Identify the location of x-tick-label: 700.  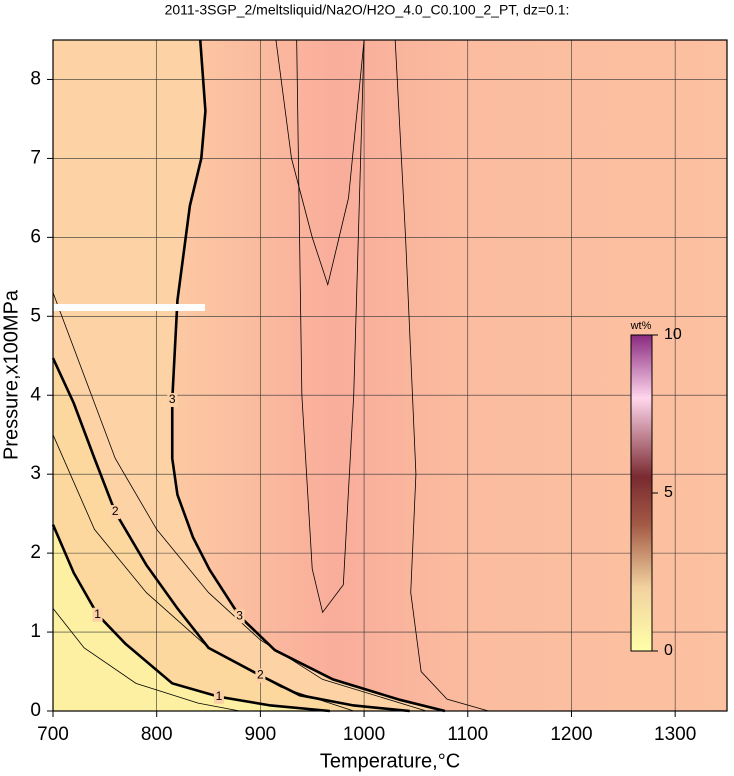
(53, 734).